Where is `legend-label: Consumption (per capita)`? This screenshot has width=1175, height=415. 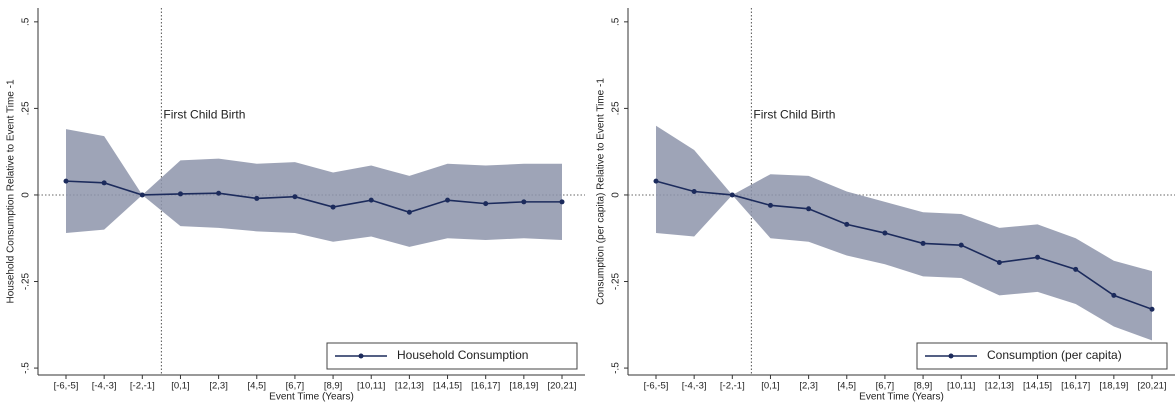 legend-label: Consumption (per capita) is located at coordinates (1054, 355).